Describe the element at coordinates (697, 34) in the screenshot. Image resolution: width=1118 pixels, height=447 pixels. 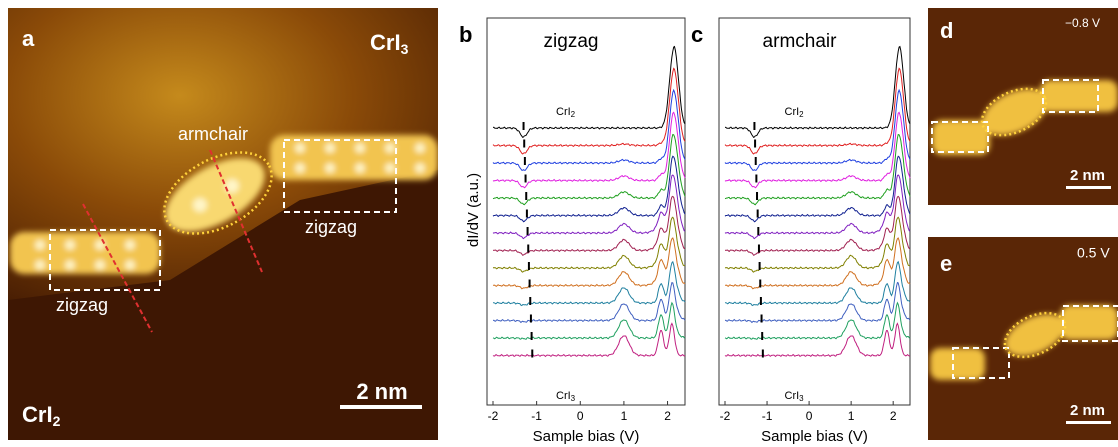
I see `panel-letter: c` at that location.